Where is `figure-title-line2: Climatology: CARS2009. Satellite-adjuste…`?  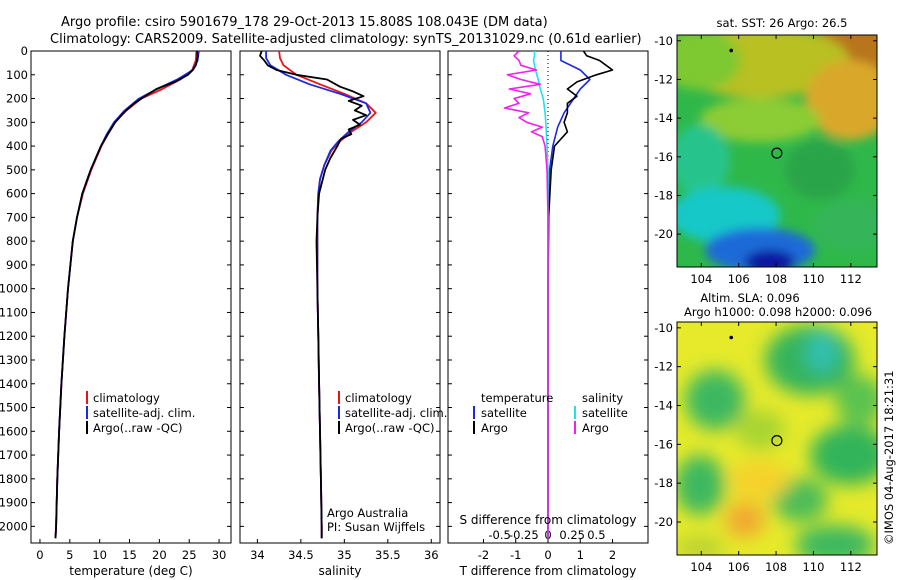
figure-title-line2: Climatology: CARS2009. Satellite-adjuste… is located at coordinates (346, 39).